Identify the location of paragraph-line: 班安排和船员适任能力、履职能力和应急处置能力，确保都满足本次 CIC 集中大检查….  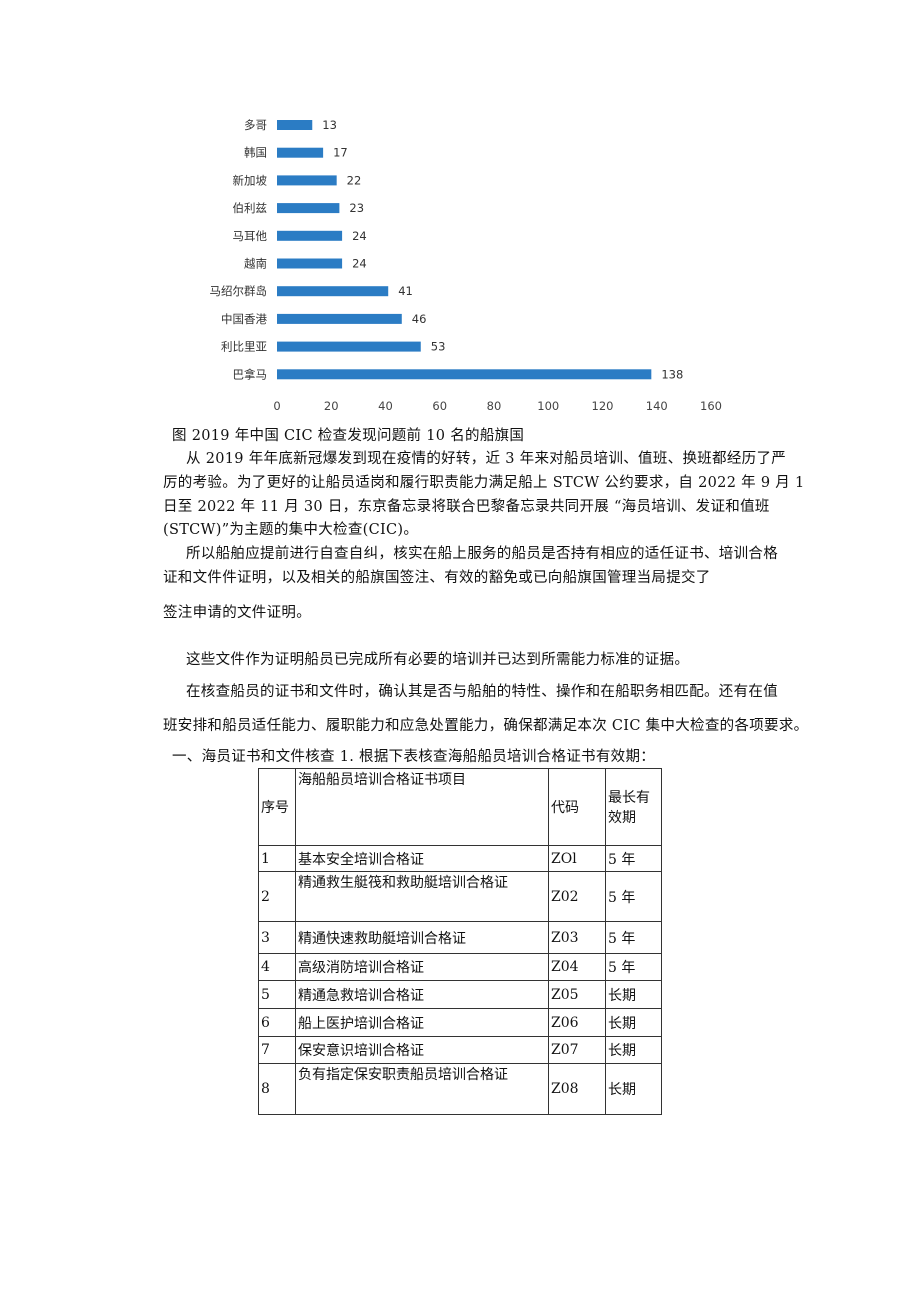
(486, 726).